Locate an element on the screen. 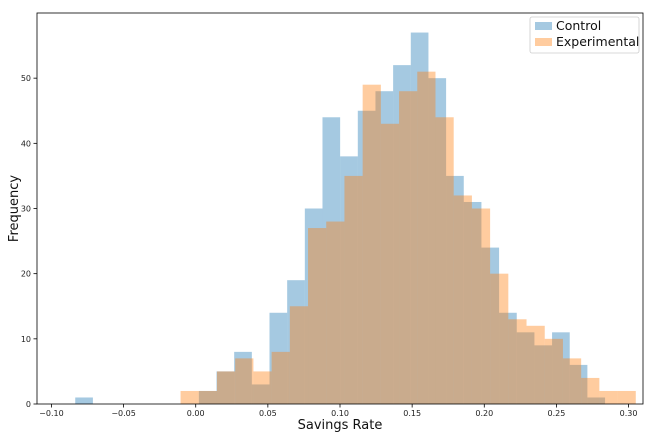  x-axis-label: Savings Rate is located at coordinates (340, 425).